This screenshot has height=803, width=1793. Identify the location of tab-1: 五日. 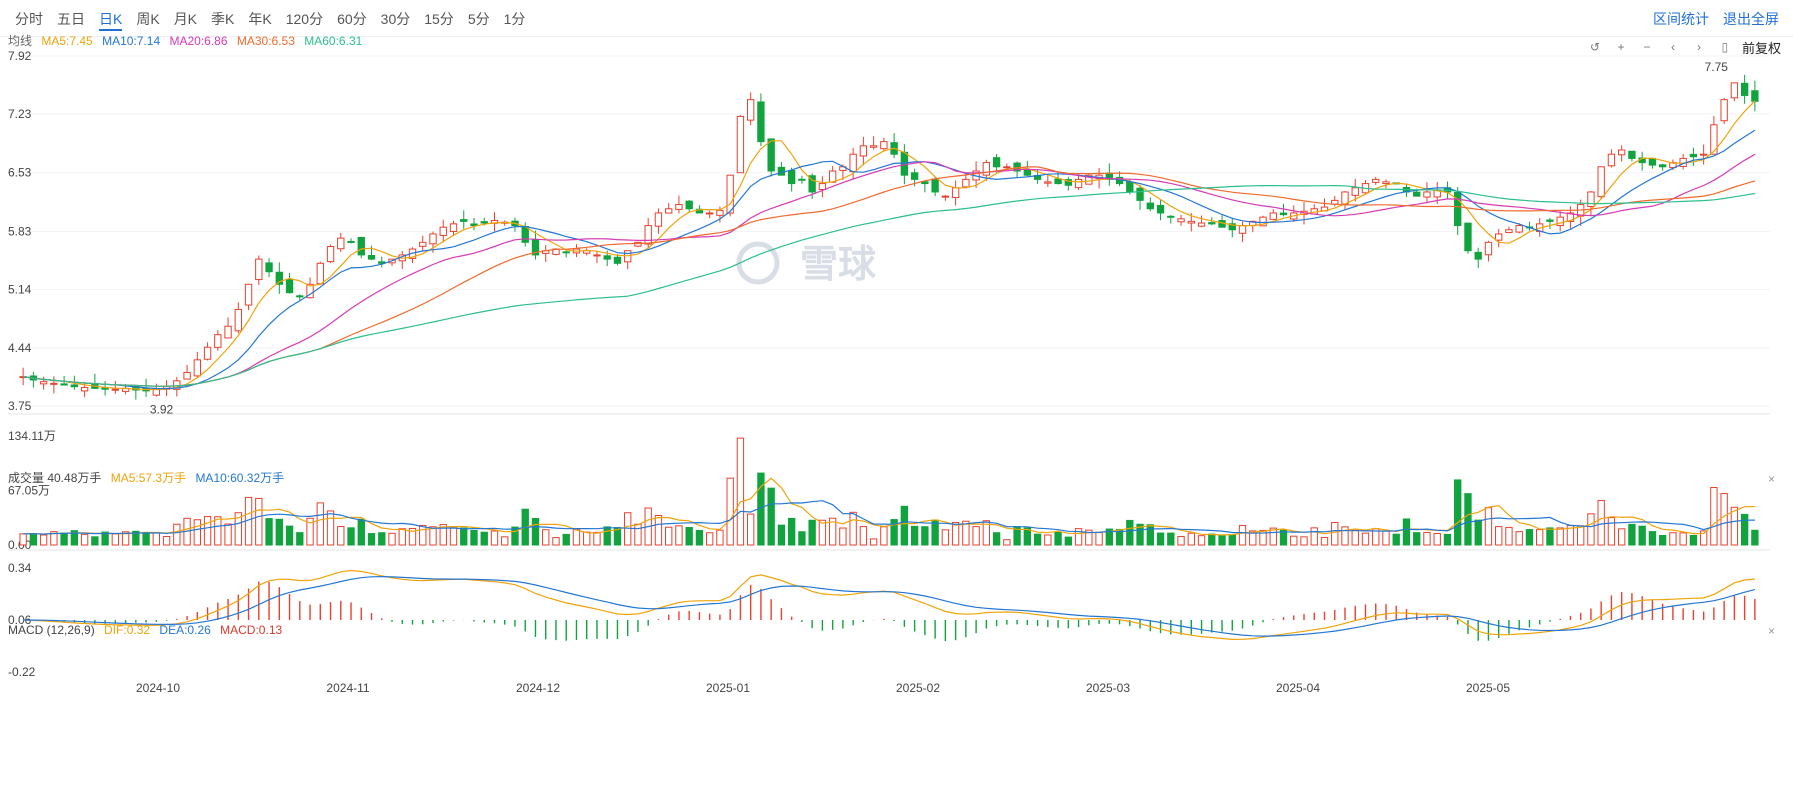
(71, 19).